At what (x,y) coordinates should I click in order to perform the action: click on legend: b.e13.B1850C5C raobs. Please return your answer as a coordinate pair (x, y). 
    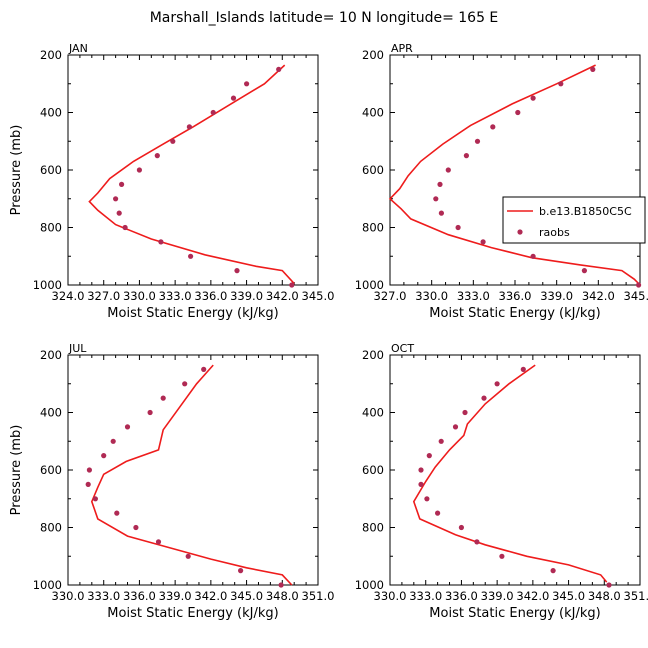
    Looking at the image, I should click on (574, 220).